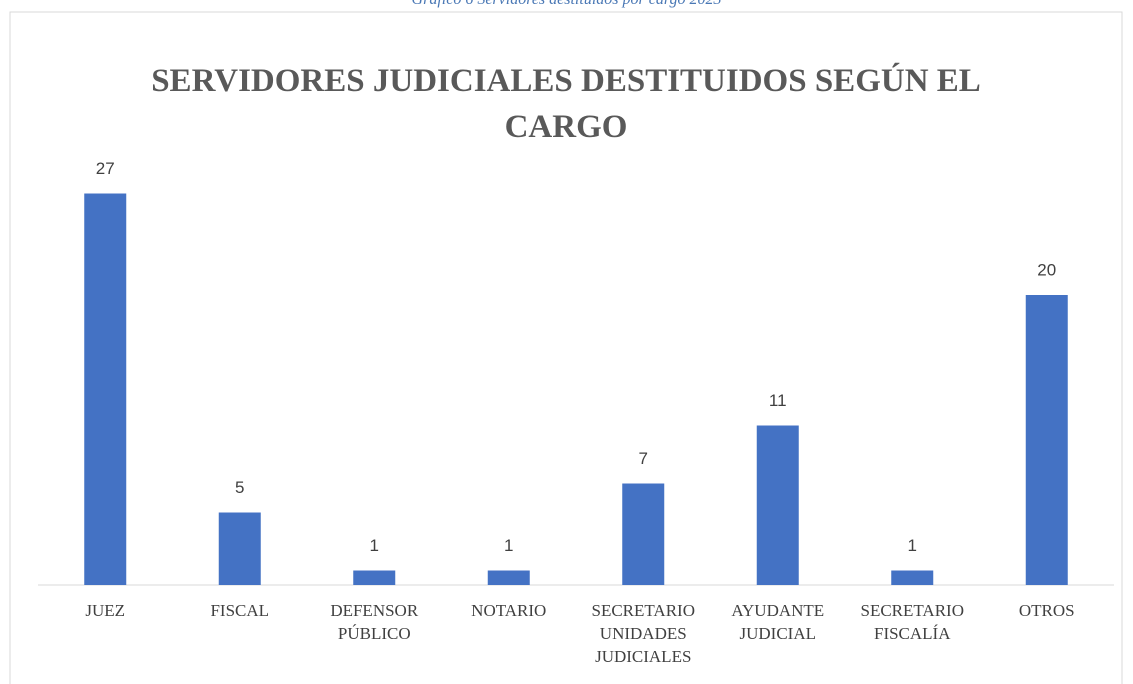  What do you see at coordinates (105, 168) in the screenshot?
I see `data-label: 27` at bounding box center [105, 168].